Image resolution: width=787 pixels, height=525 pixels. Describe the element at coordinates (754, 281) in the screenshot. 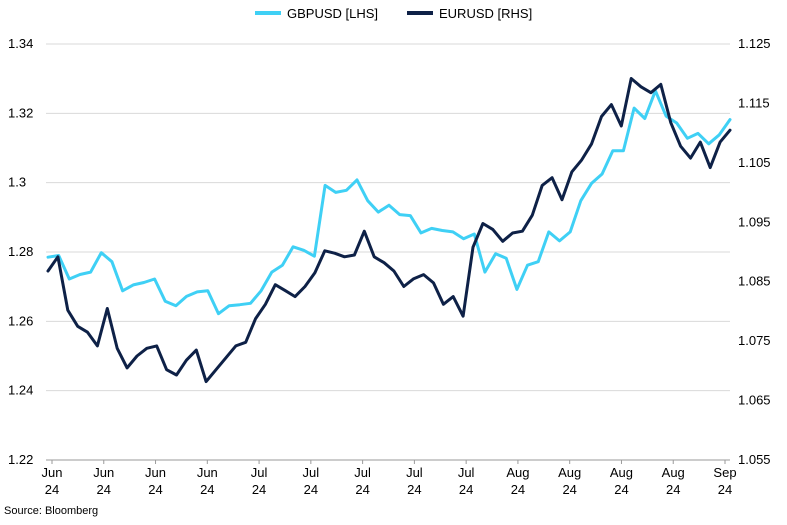

I see `right-tick-label: 1.085` at that location.